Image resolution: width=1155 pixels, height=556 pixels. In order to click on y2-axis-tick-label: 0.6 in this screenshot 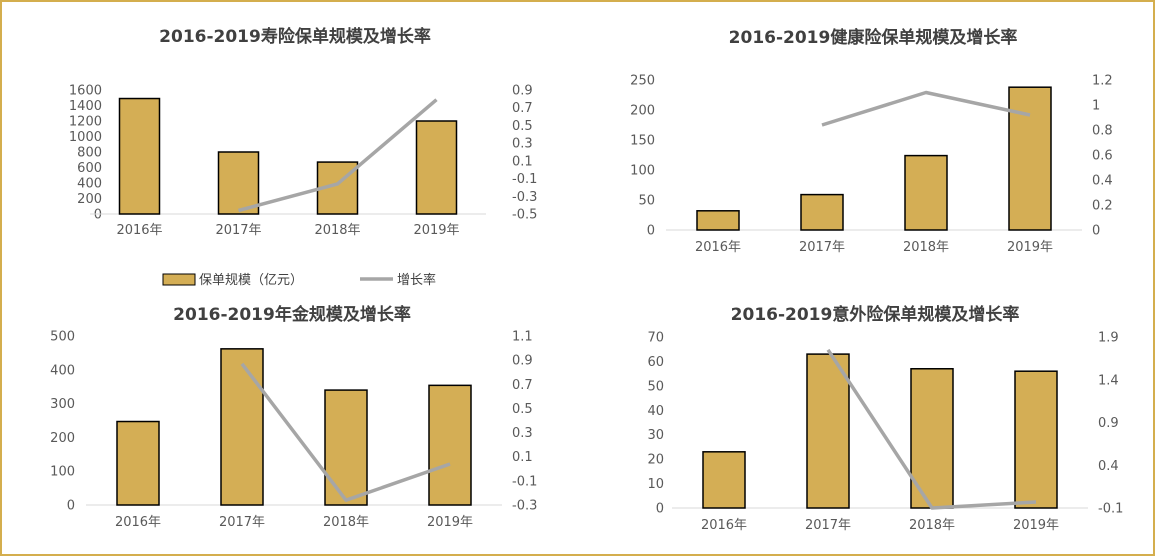, I will do `click(1102, 156)`.